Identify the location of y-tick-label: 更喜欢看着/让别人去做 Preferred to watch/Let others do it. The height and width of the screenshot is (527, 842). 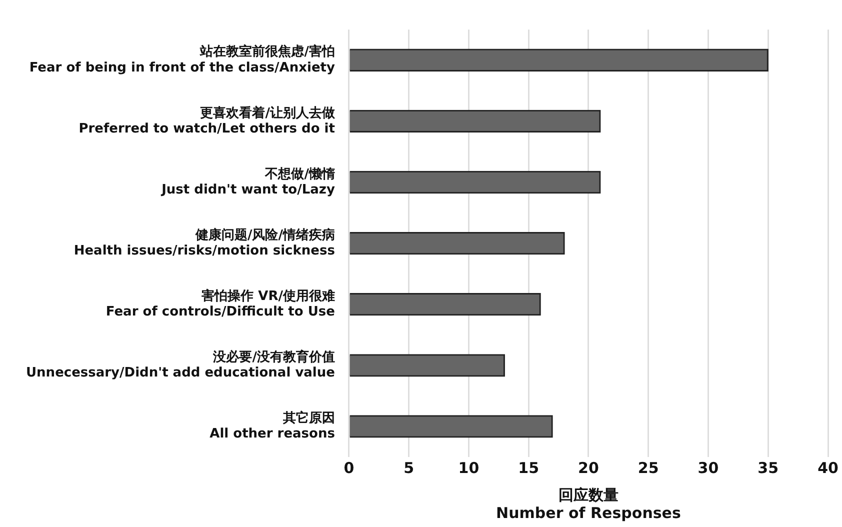
(207, 120).